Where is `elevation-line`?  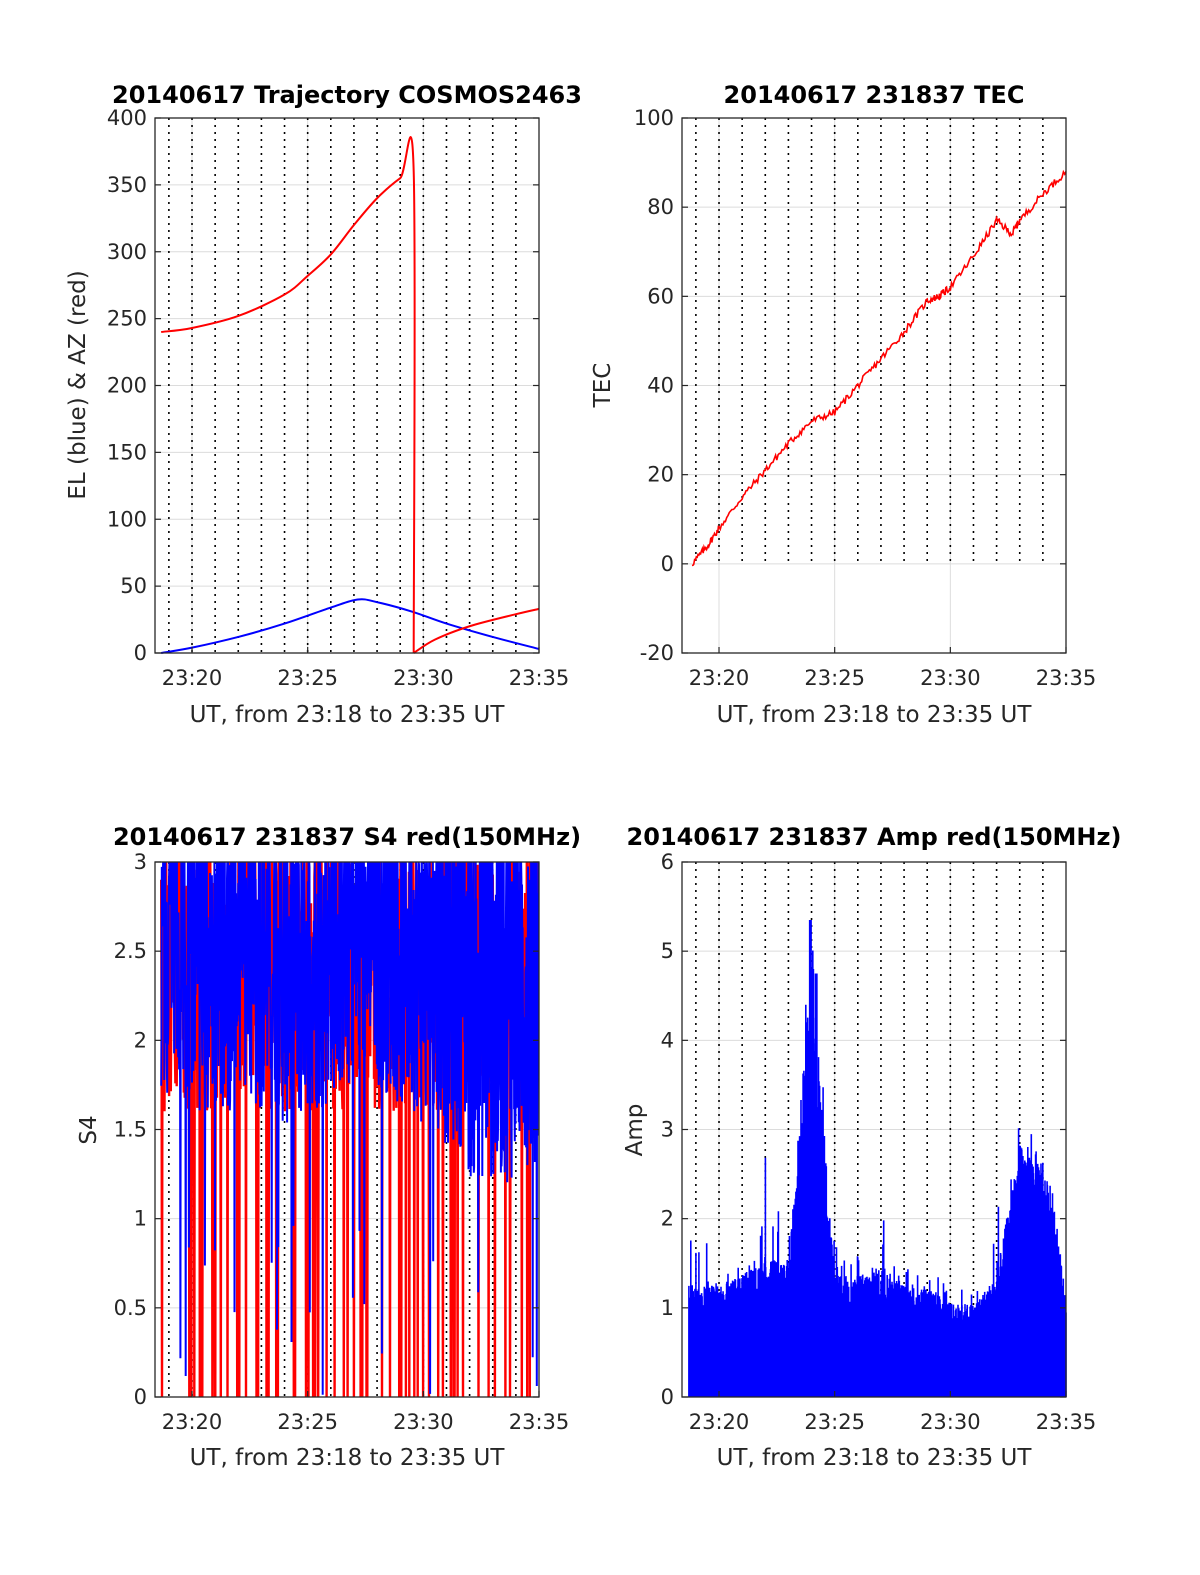 elevation-line is located at coordinates (350, 626).